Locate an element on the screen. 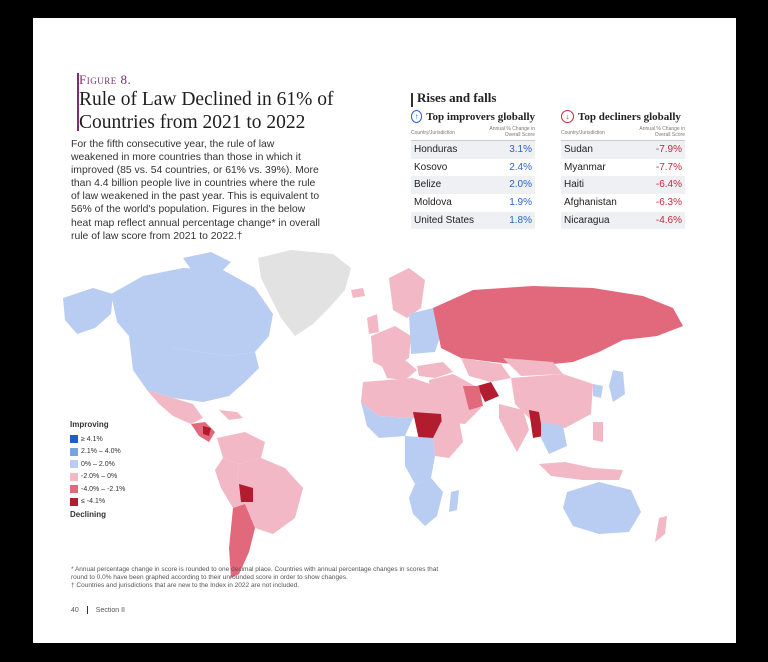 This screenshot has height=662, width=768. eastern-europe-region is located at coordinates (426, 331).